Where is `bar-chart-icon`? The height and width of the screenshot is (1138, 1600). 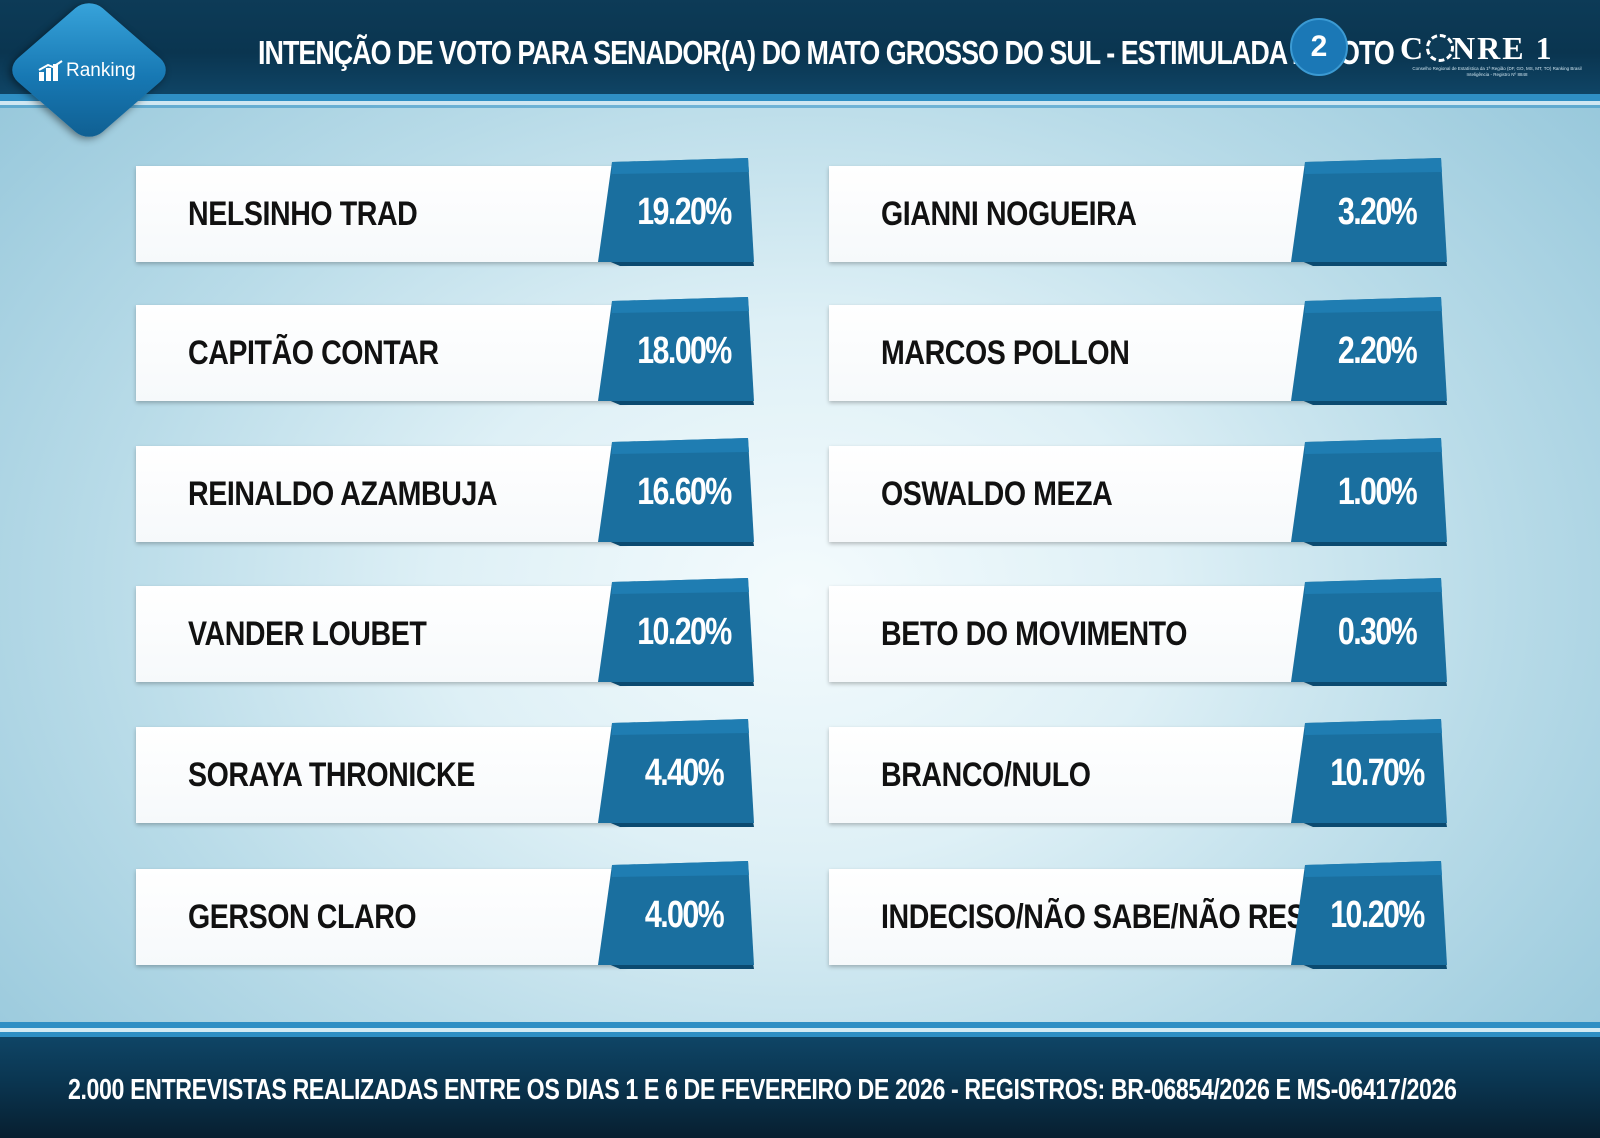 bar-chart-icon is located at coordinates (50, 70).